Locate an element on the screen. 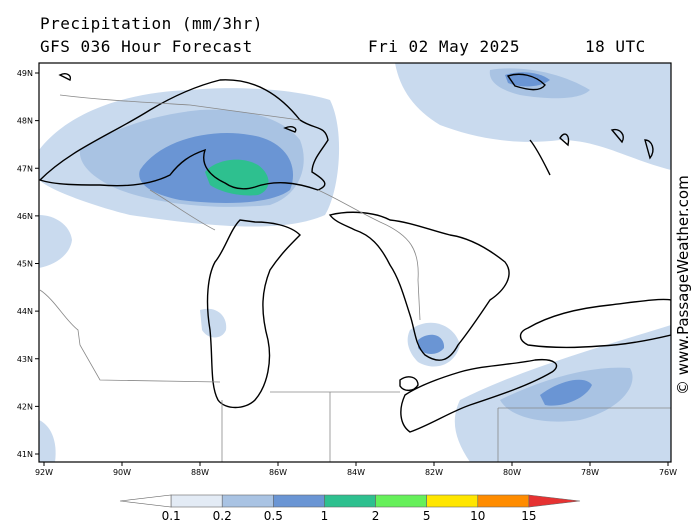 The image size is (700, 525). lake-nipigon-outline is located at coordinates (526, 82).